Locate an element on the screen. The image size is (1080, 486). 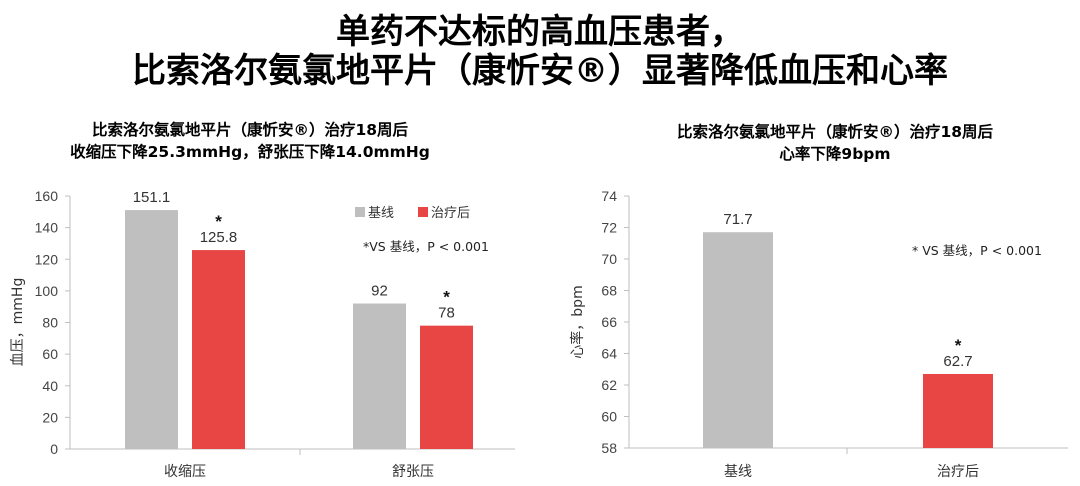
bp-legend-label: 治疗后 is located at coordinates (450, 213).